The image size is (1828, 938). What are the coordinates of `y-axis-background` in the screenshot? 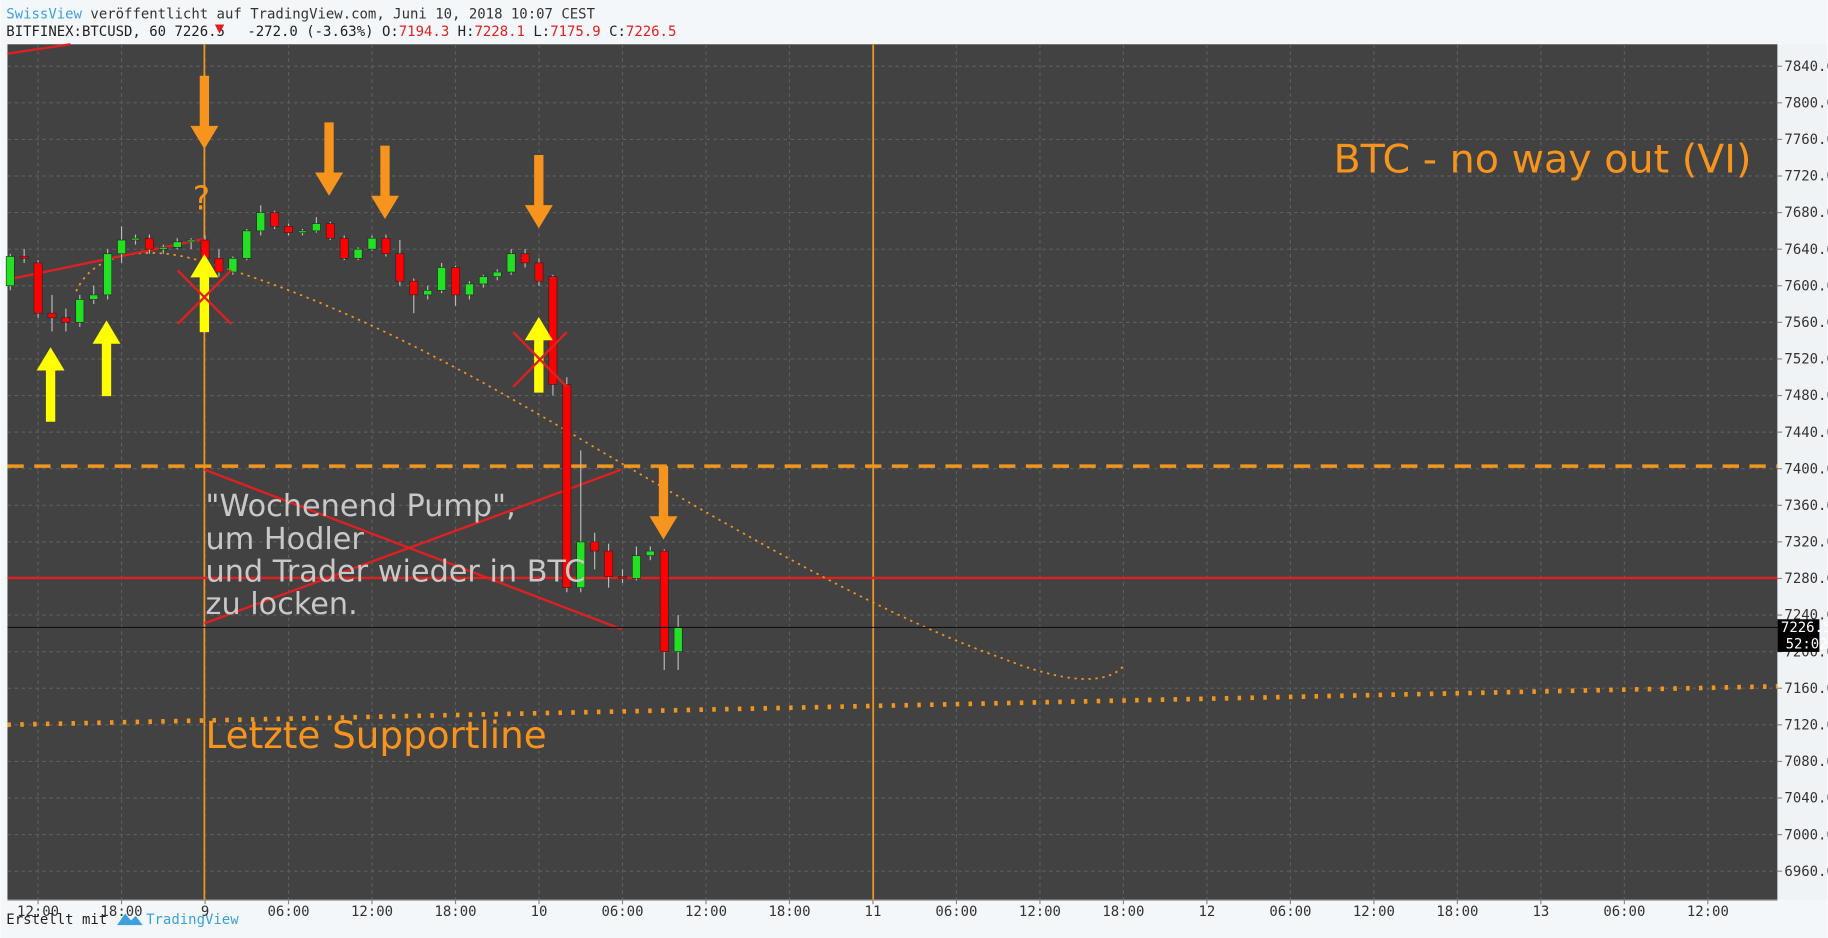 It's located at (1802, 472).